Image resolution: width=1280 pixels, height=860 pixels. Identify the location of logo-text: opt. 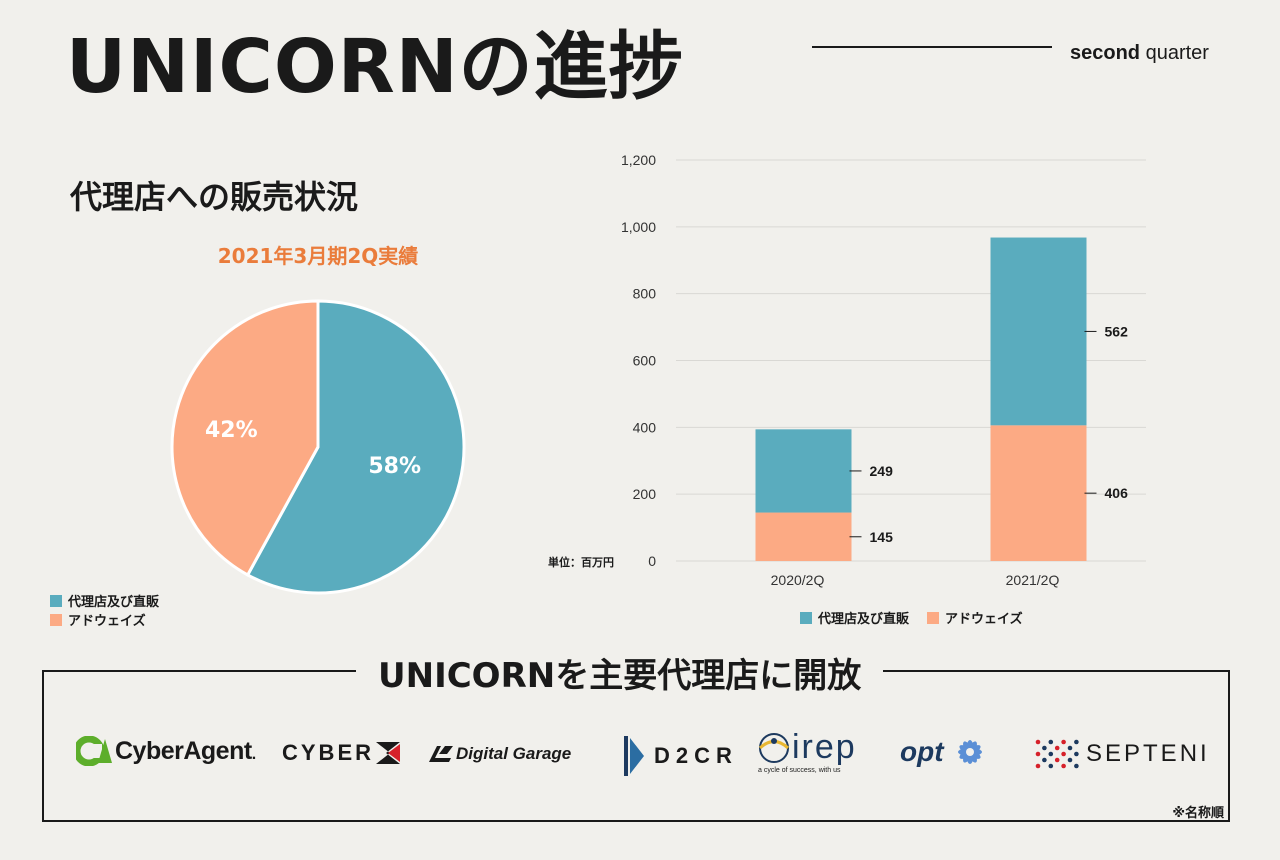
(922, 751).